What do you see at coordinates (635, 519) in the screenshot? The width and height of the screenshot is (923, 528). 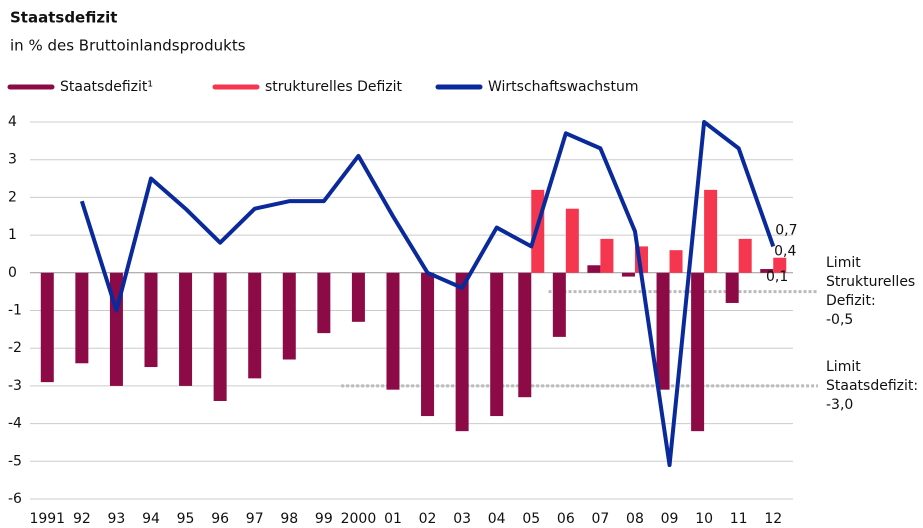 I see `x-tick-label: 08` at bounding box center [635, 519].